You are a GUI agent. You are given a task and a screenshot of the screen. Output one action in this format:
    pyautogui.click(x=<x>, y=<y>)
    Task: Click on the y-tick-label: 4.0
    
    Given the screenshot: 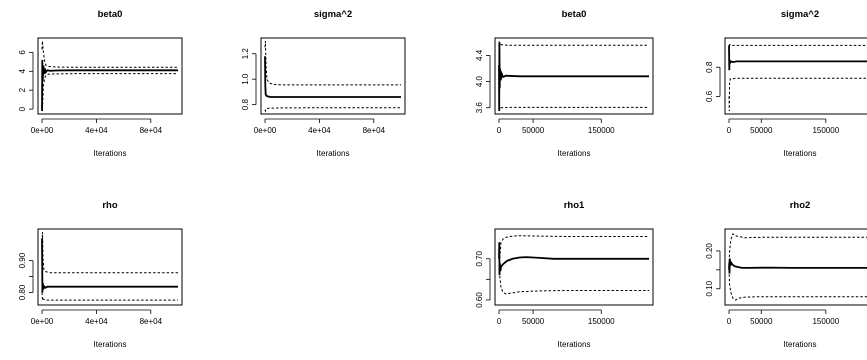 What is the action you would take?
    pyautogui.click(x=479, y=81)
    